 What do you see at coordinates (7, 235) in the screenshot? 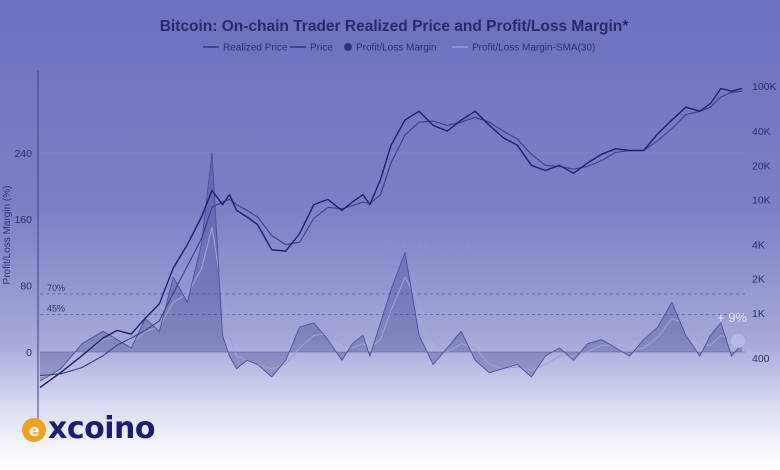
I see `left-axis-label: Profit/Loss Margin (%)` at bounding box center [7, 235].